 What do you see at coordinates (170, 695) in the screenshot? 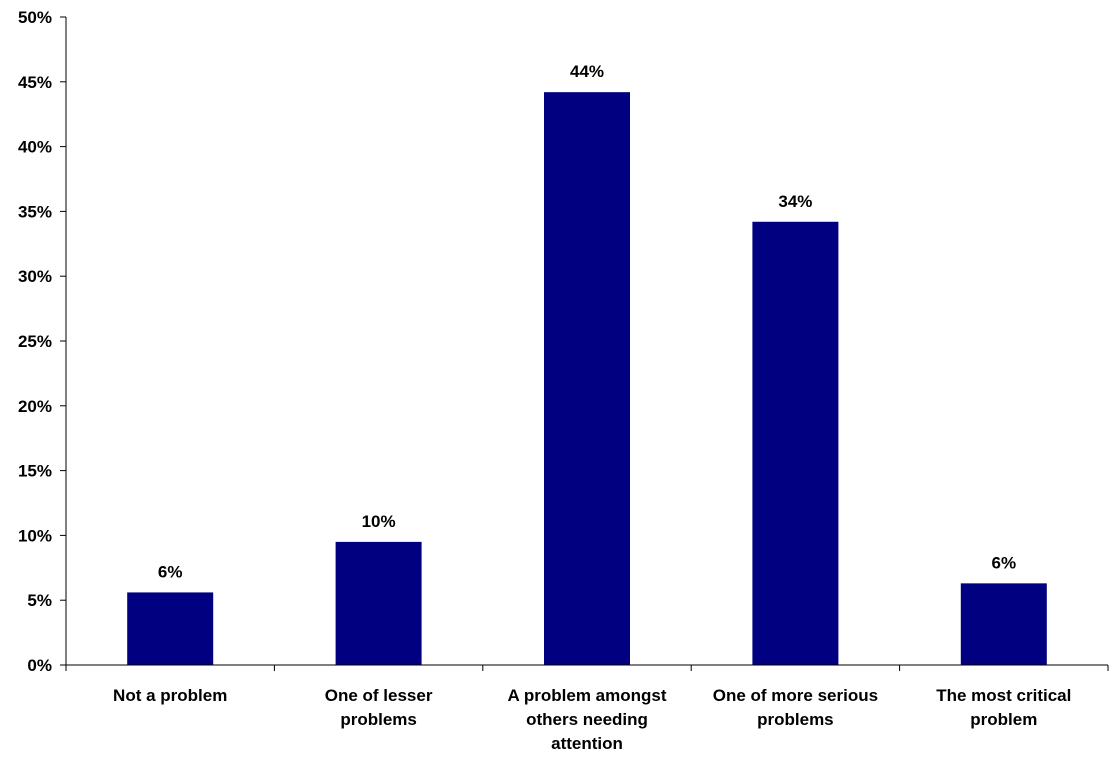
I see `category-label: Not a problem` at bounding box center [170, 695].